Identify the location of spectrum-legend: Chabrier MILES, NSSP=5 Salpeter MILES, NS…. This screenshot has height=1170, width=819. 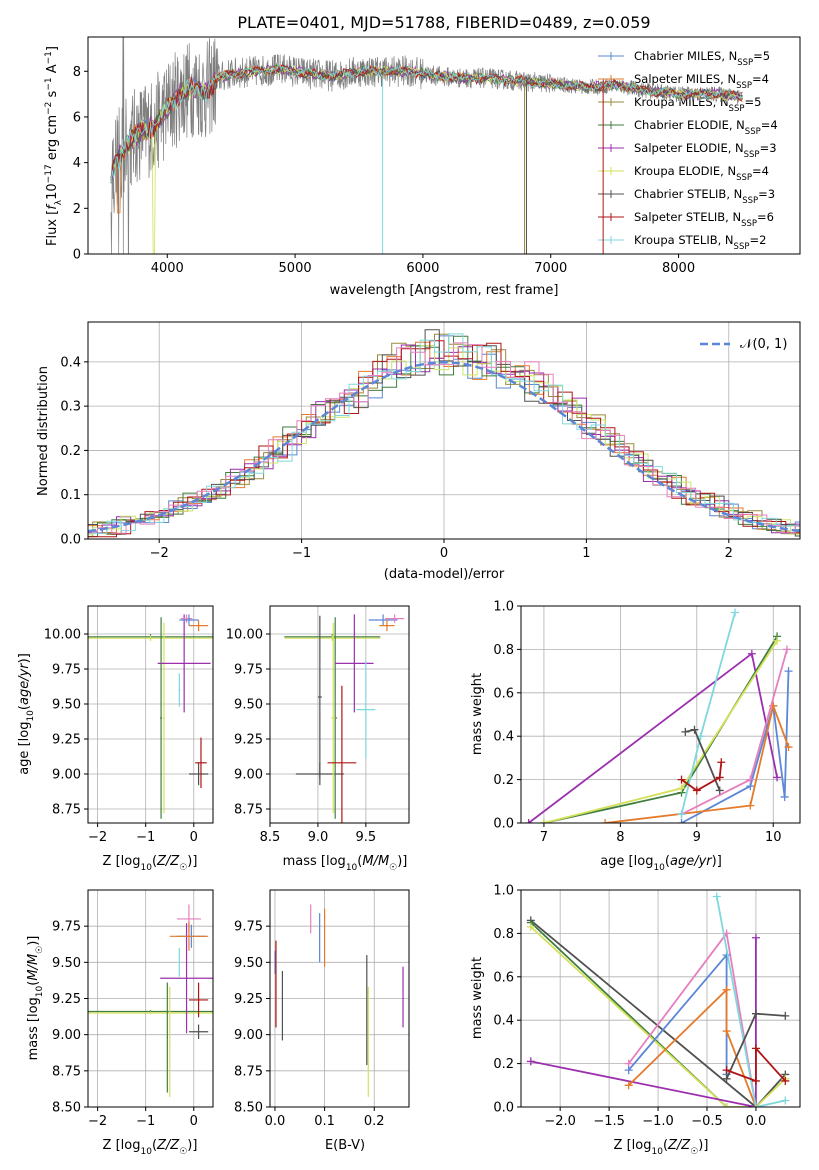
(688, 150).